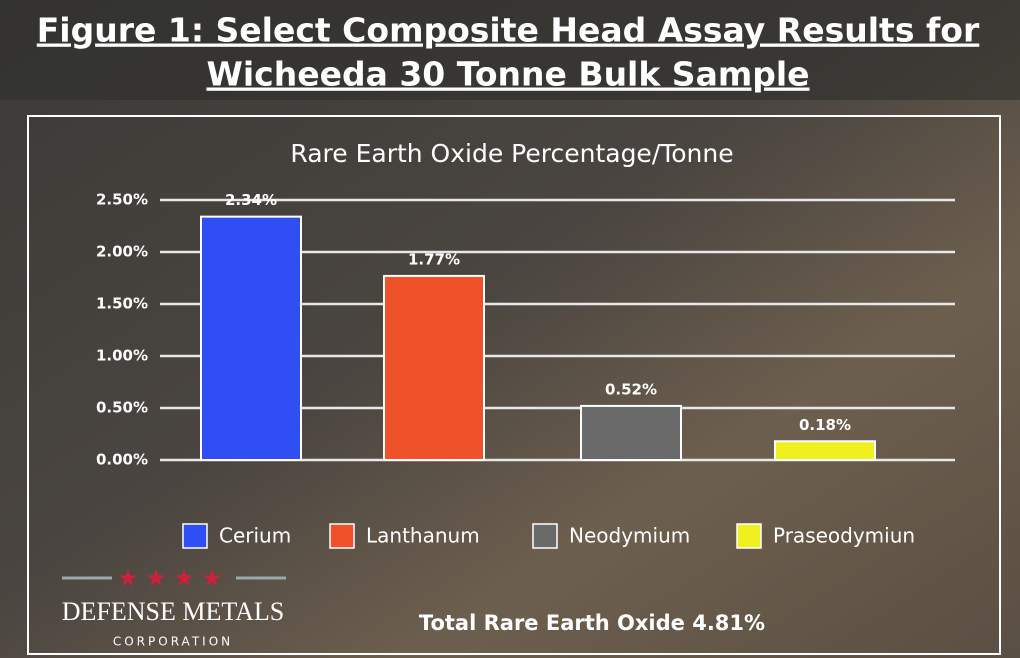 The image size is (1020, 658). I want to click on data-label: 0.52%, so click(631, 389).